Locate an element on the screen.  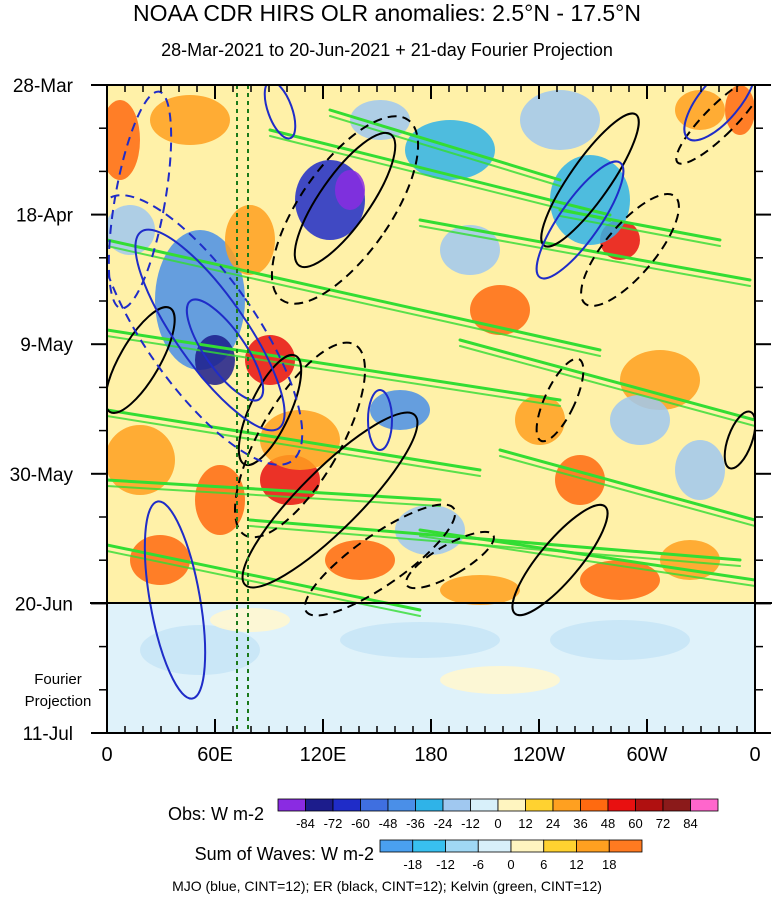
obs-colorbar-level-label: -72 is located at coordinates (333, 823).